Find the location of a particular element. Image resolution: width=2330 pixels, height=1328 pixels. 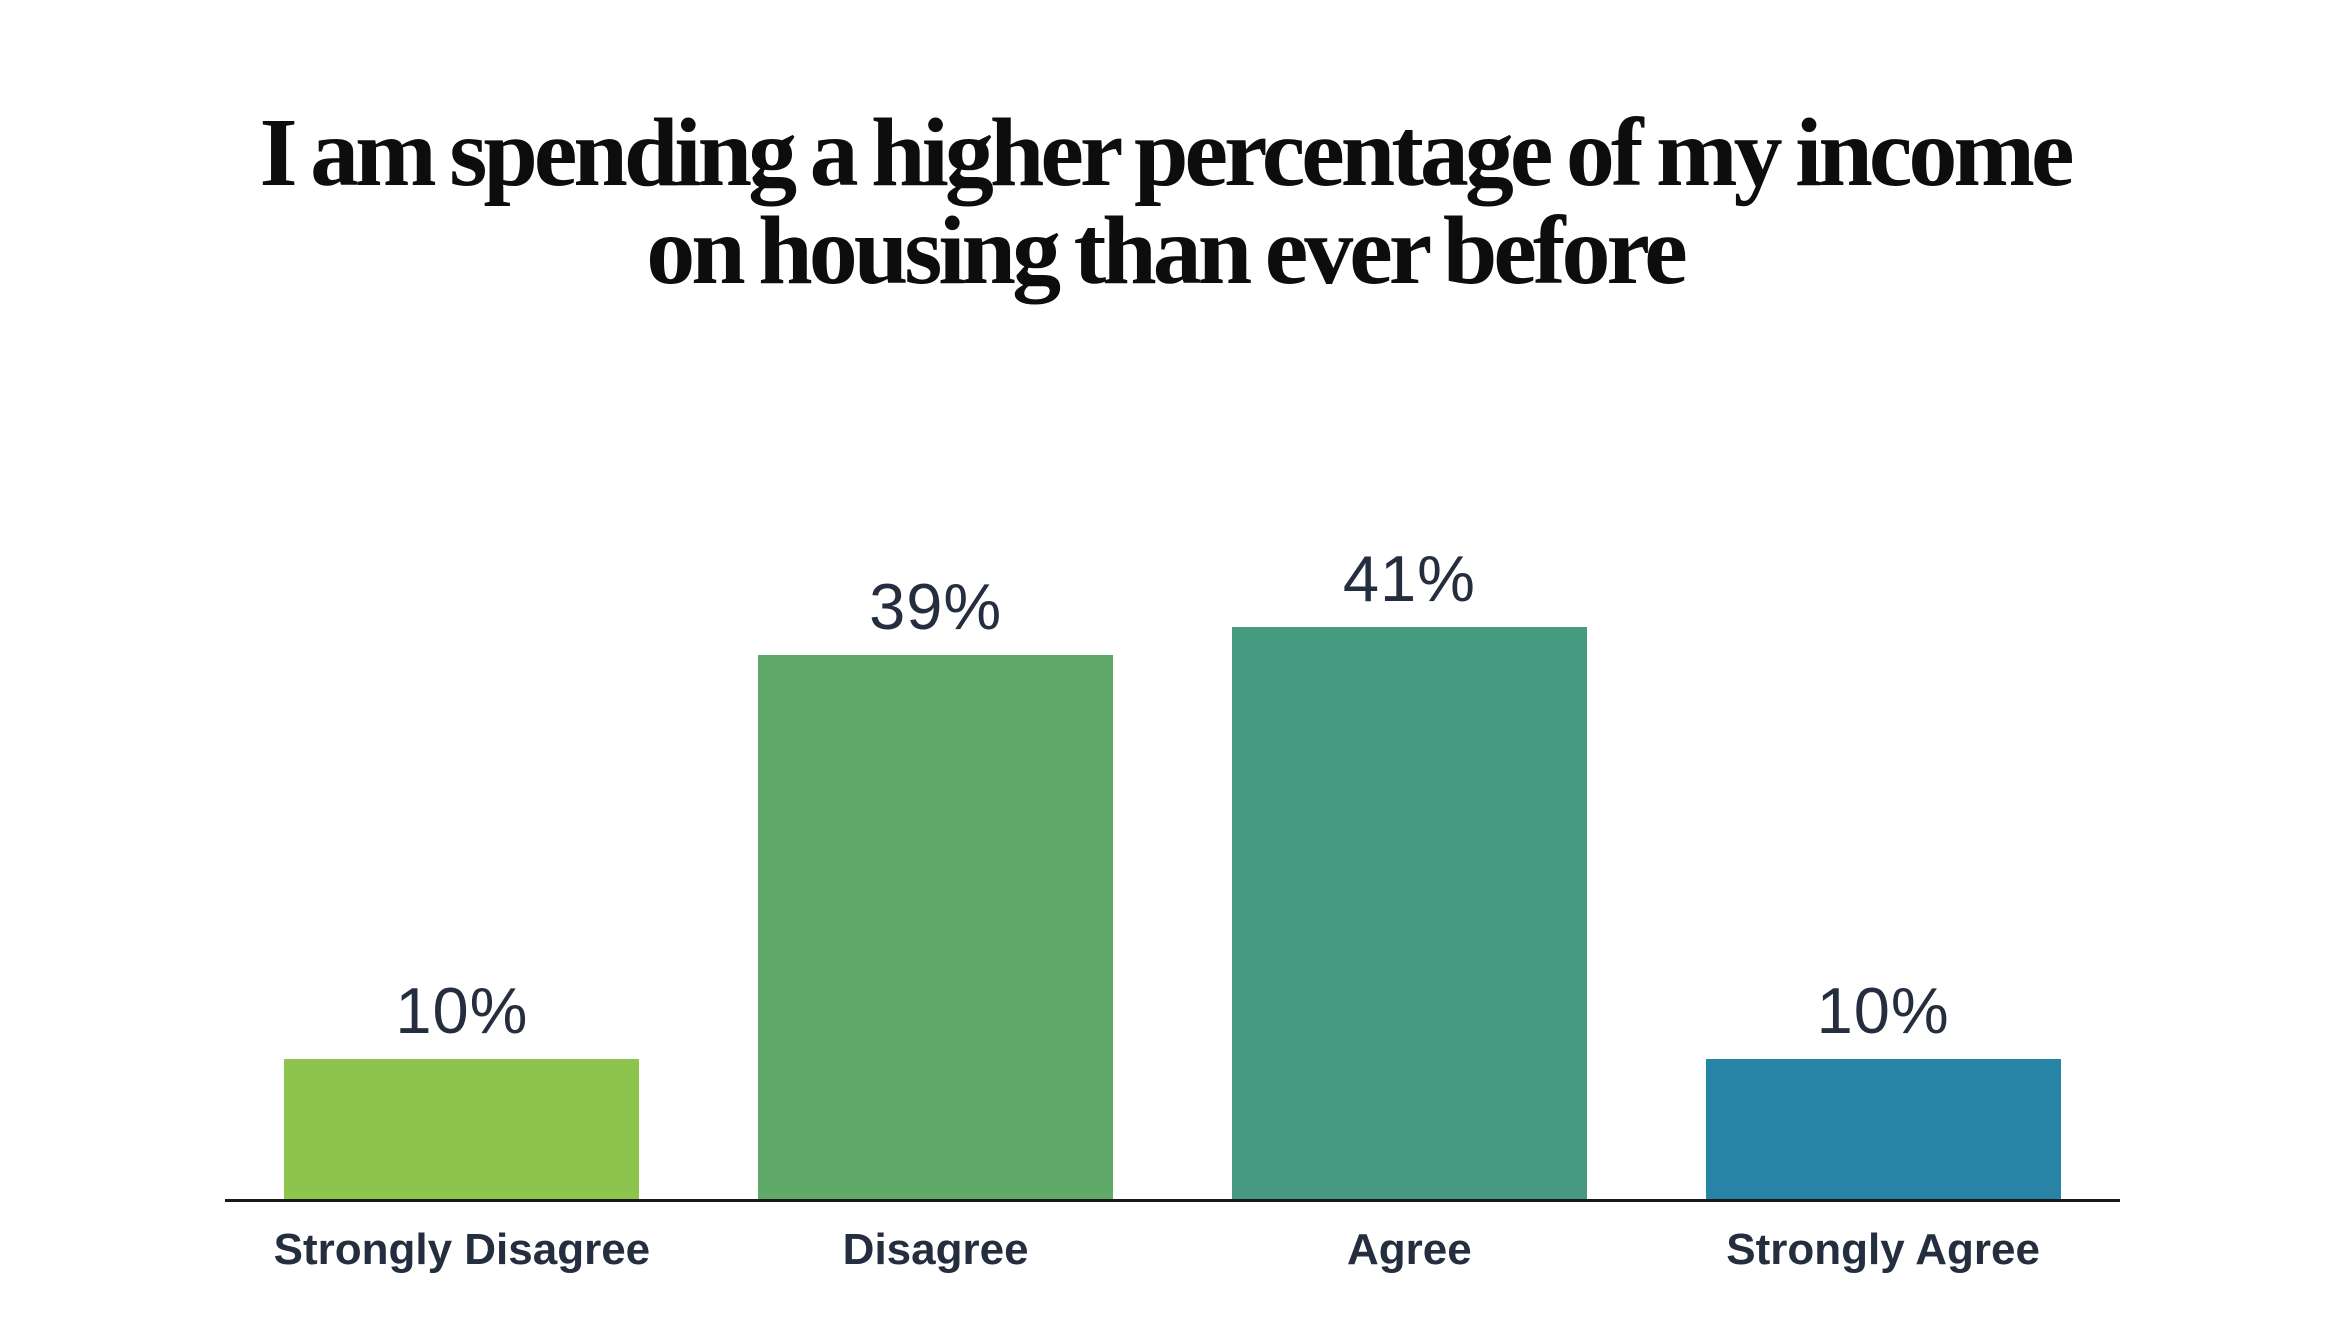

bar-agree is located at coordinates (1409, 913).